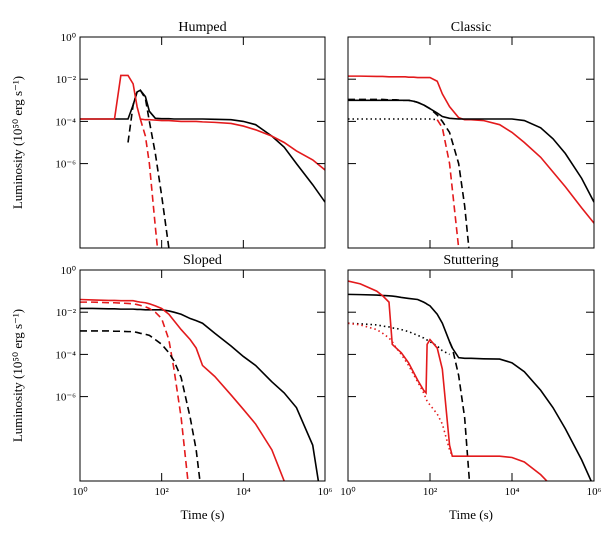 This screenshot has height=539, width=604. I want to click on panel-title: Classic, so click(471, 27).